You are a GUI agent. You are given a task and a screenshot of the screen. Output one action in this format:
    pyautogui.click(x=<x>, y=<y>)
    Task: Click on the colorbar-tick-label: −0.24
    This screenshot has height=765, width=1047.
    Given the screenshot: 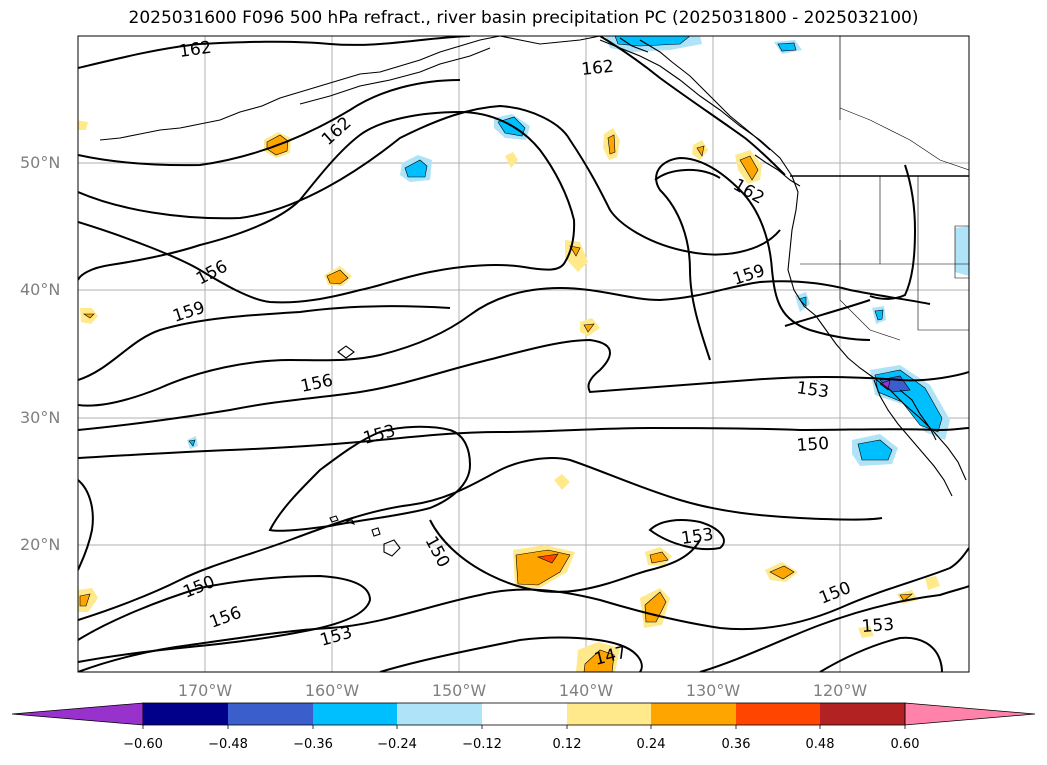 What is the action you would take?
    pyautogui.click(x=397, y=744)
    